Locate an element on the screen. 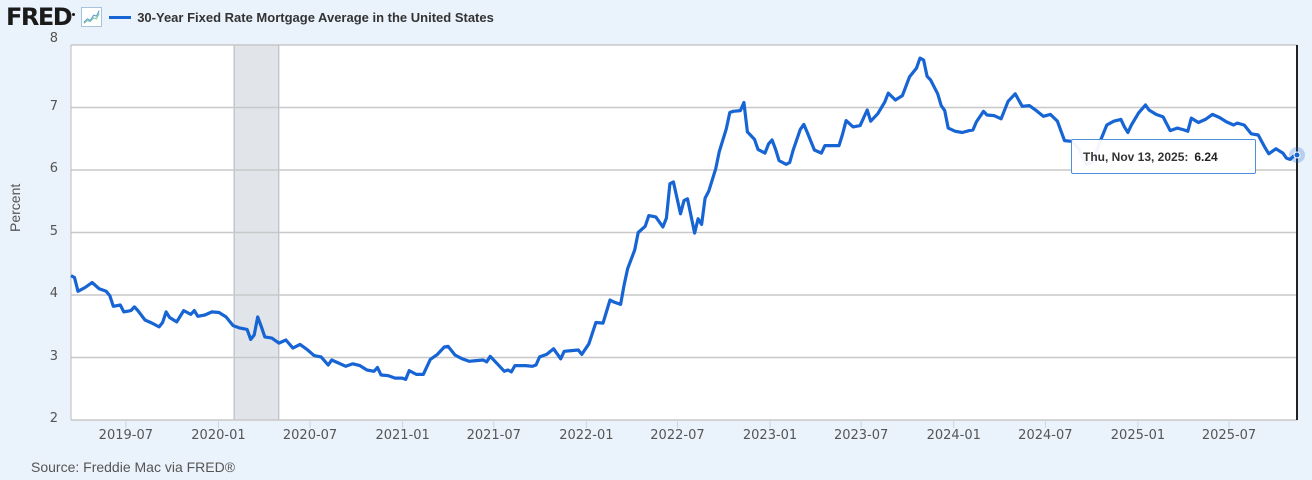  y-tick-label: 8 is located at coordinates (53, 38).